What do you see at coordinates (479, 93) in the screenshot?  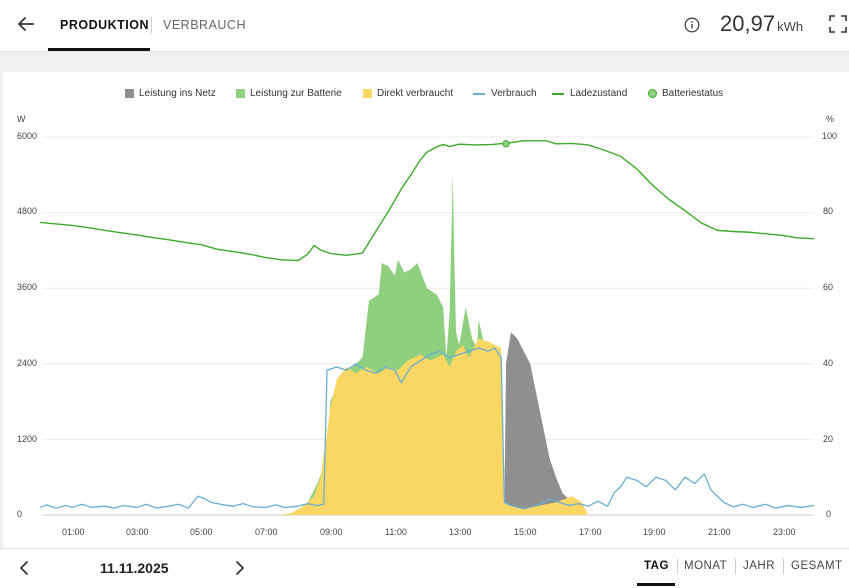 I see `legend-line-verbrauch` at bounding box center [479, 93].